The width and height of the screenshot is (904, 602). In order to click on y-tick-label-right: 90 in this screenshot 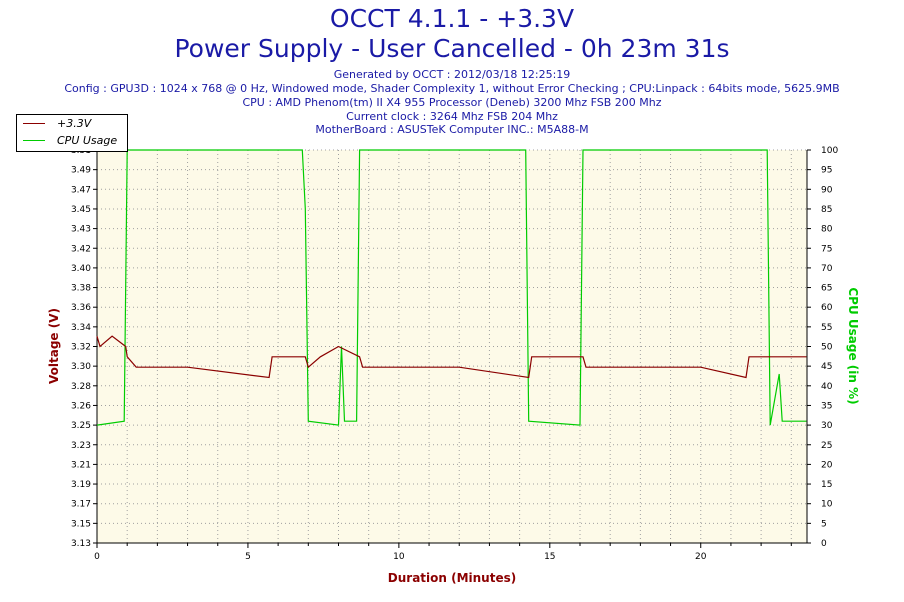, I will do `click(827, 190)`.